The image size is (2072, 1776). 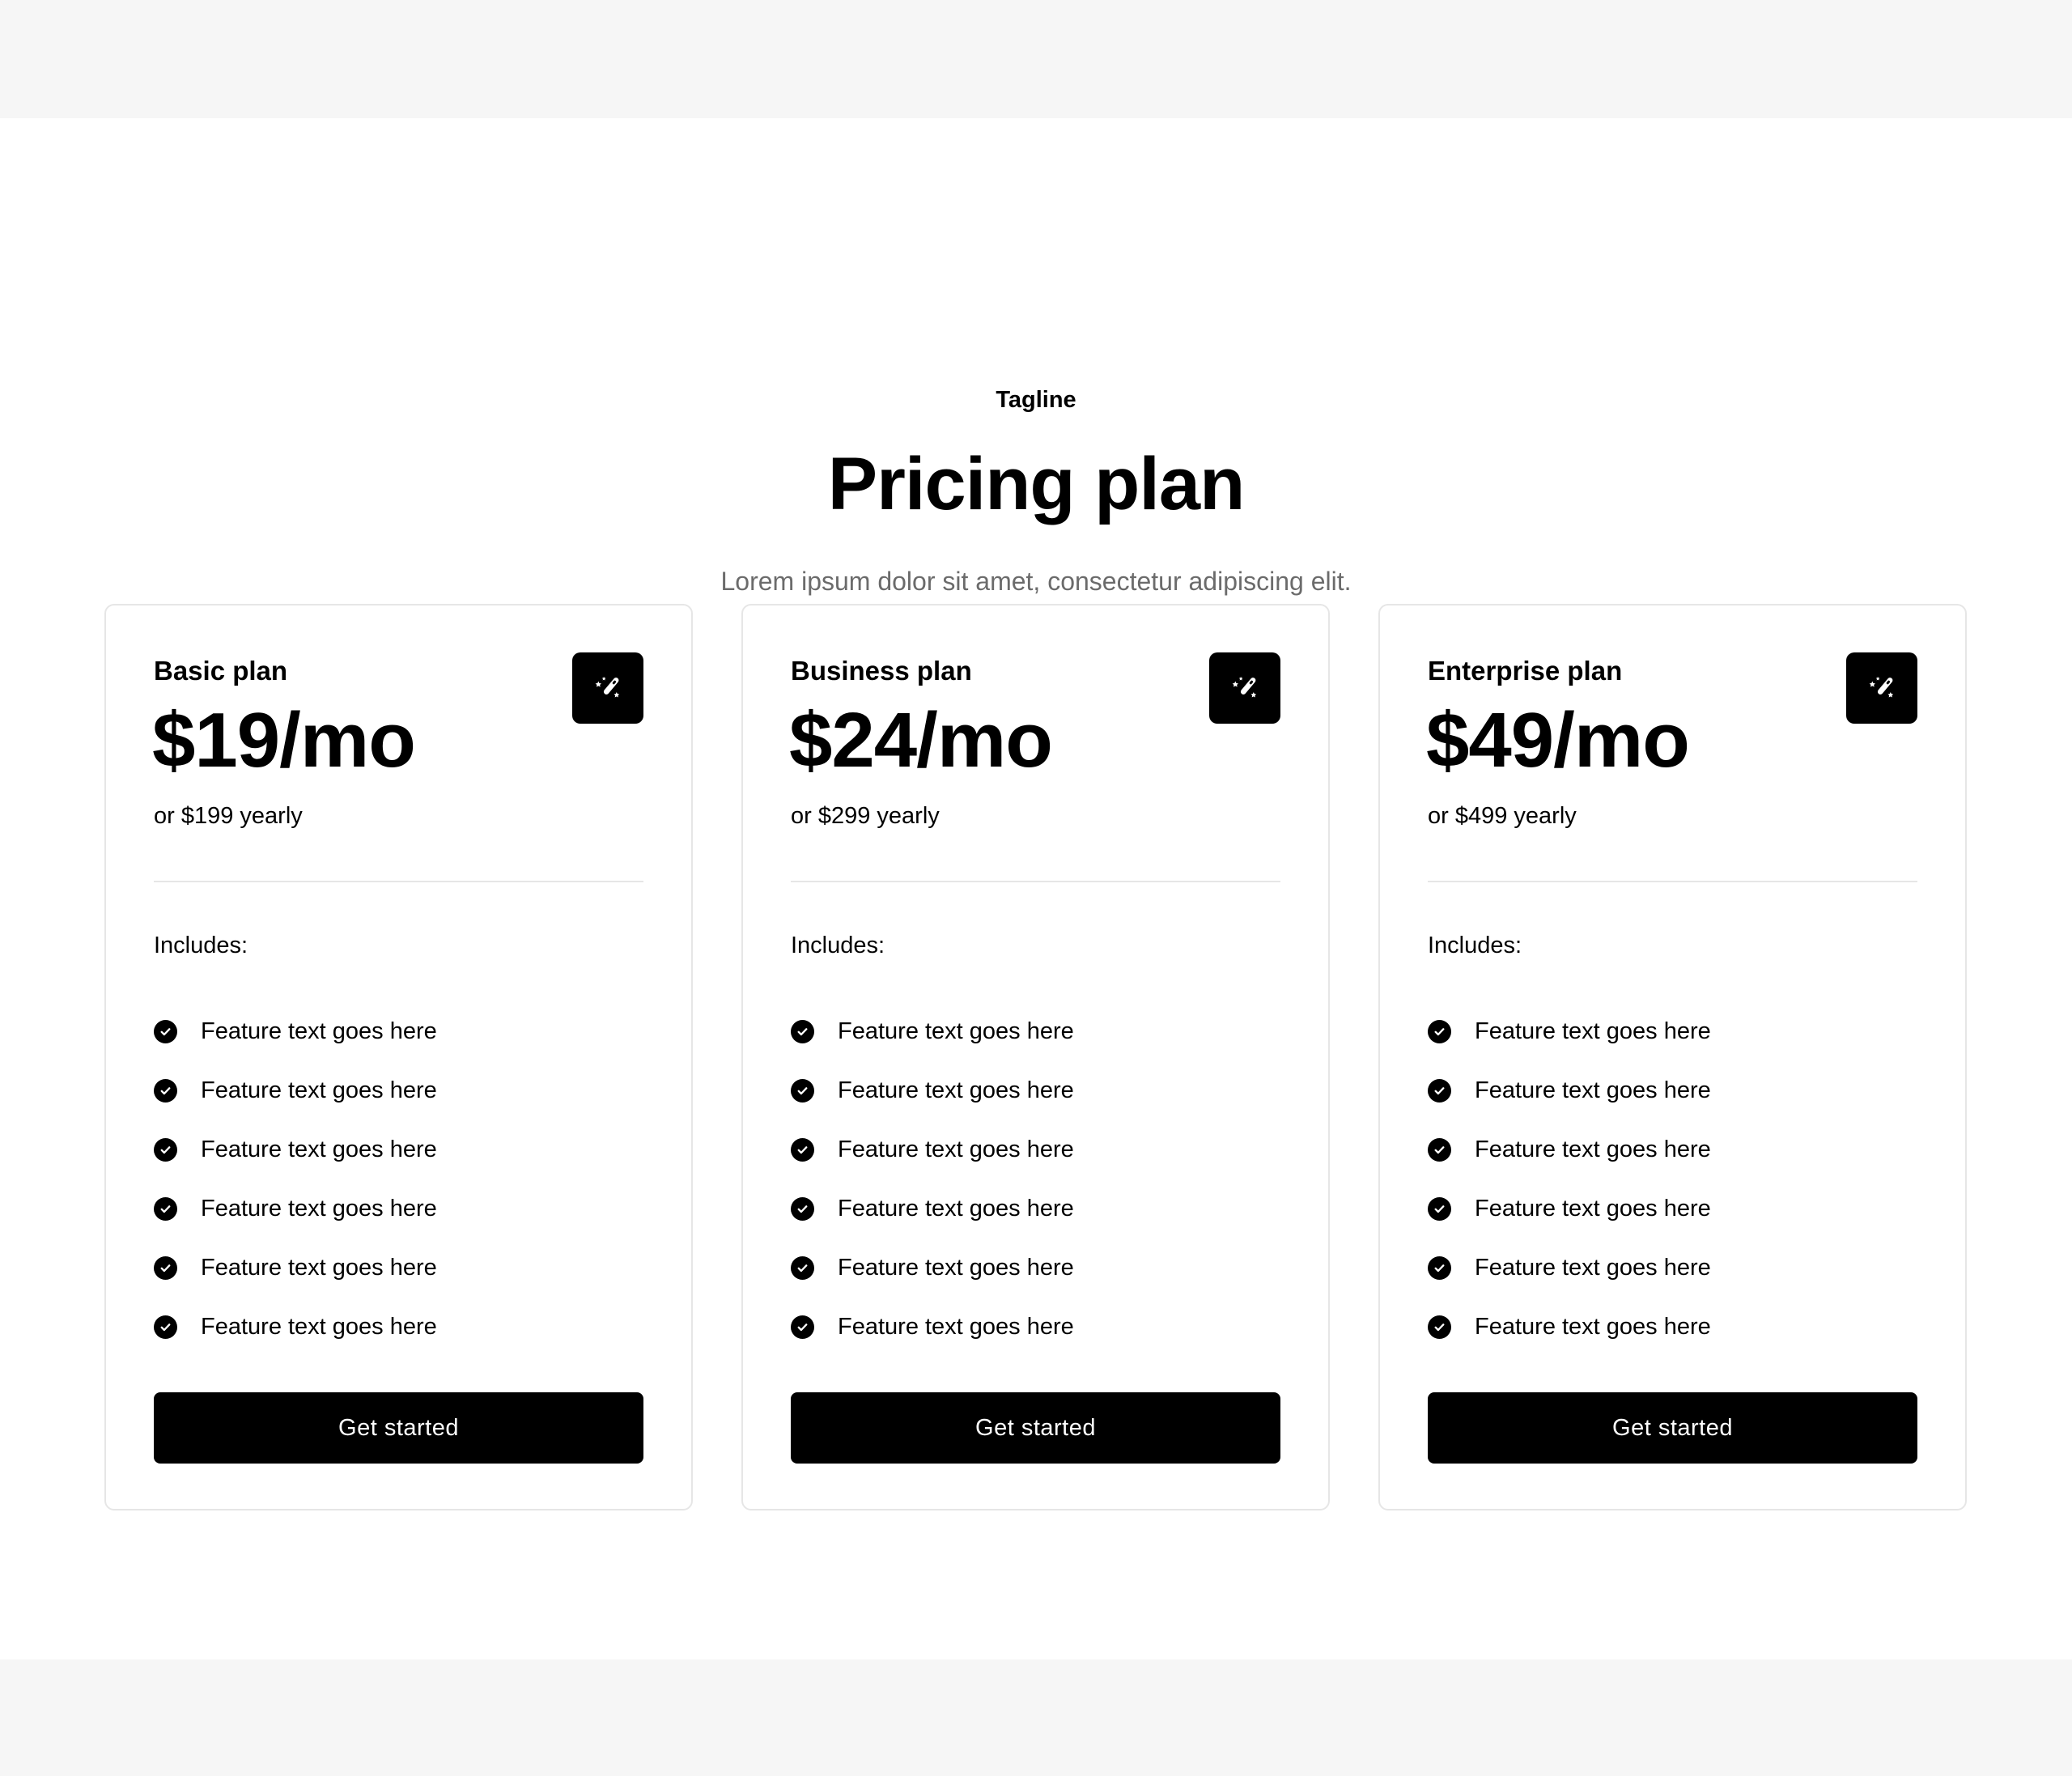 I want to click on plan-price: $49/mo, so click(x=1558, y=740).